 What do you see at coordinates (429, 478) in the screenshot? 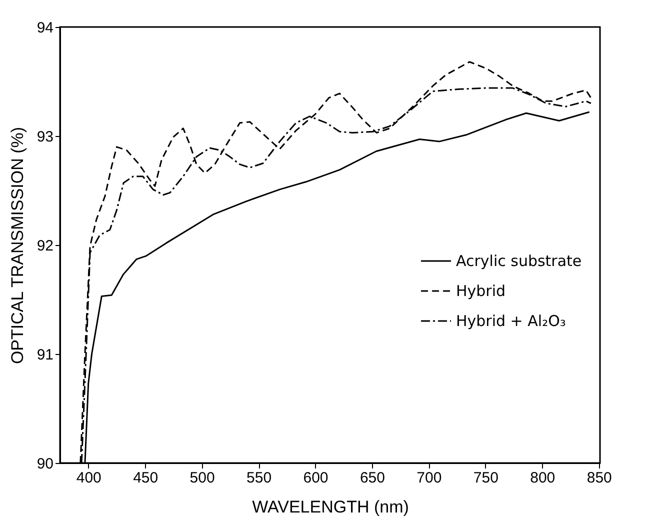
I see `x-tick-label: 700` at bounding box center [429, 478].